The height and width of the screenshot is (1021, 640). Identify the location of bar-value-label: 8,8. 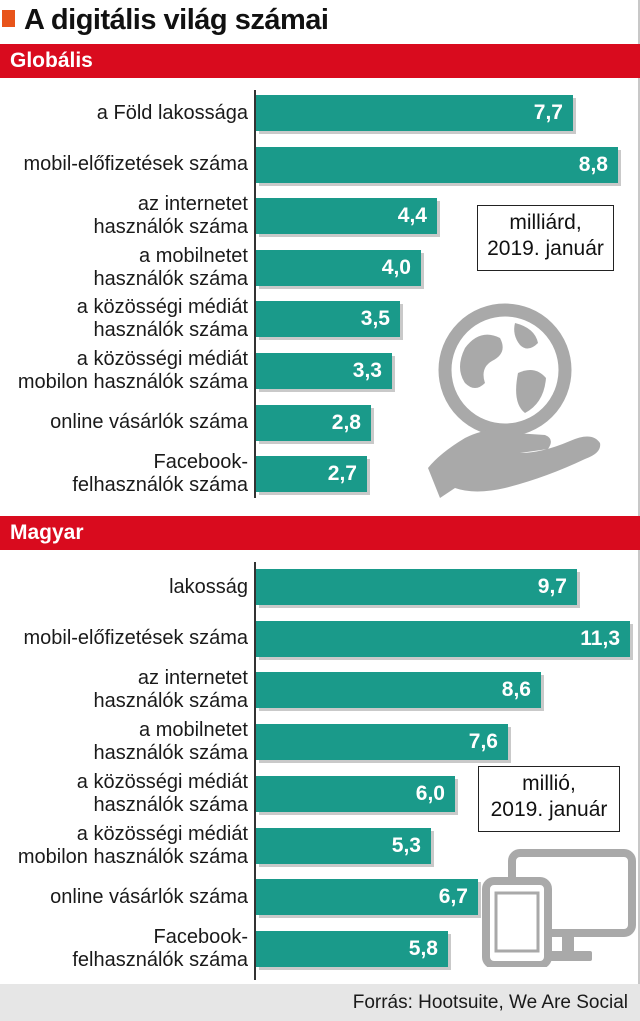
(593, 164).